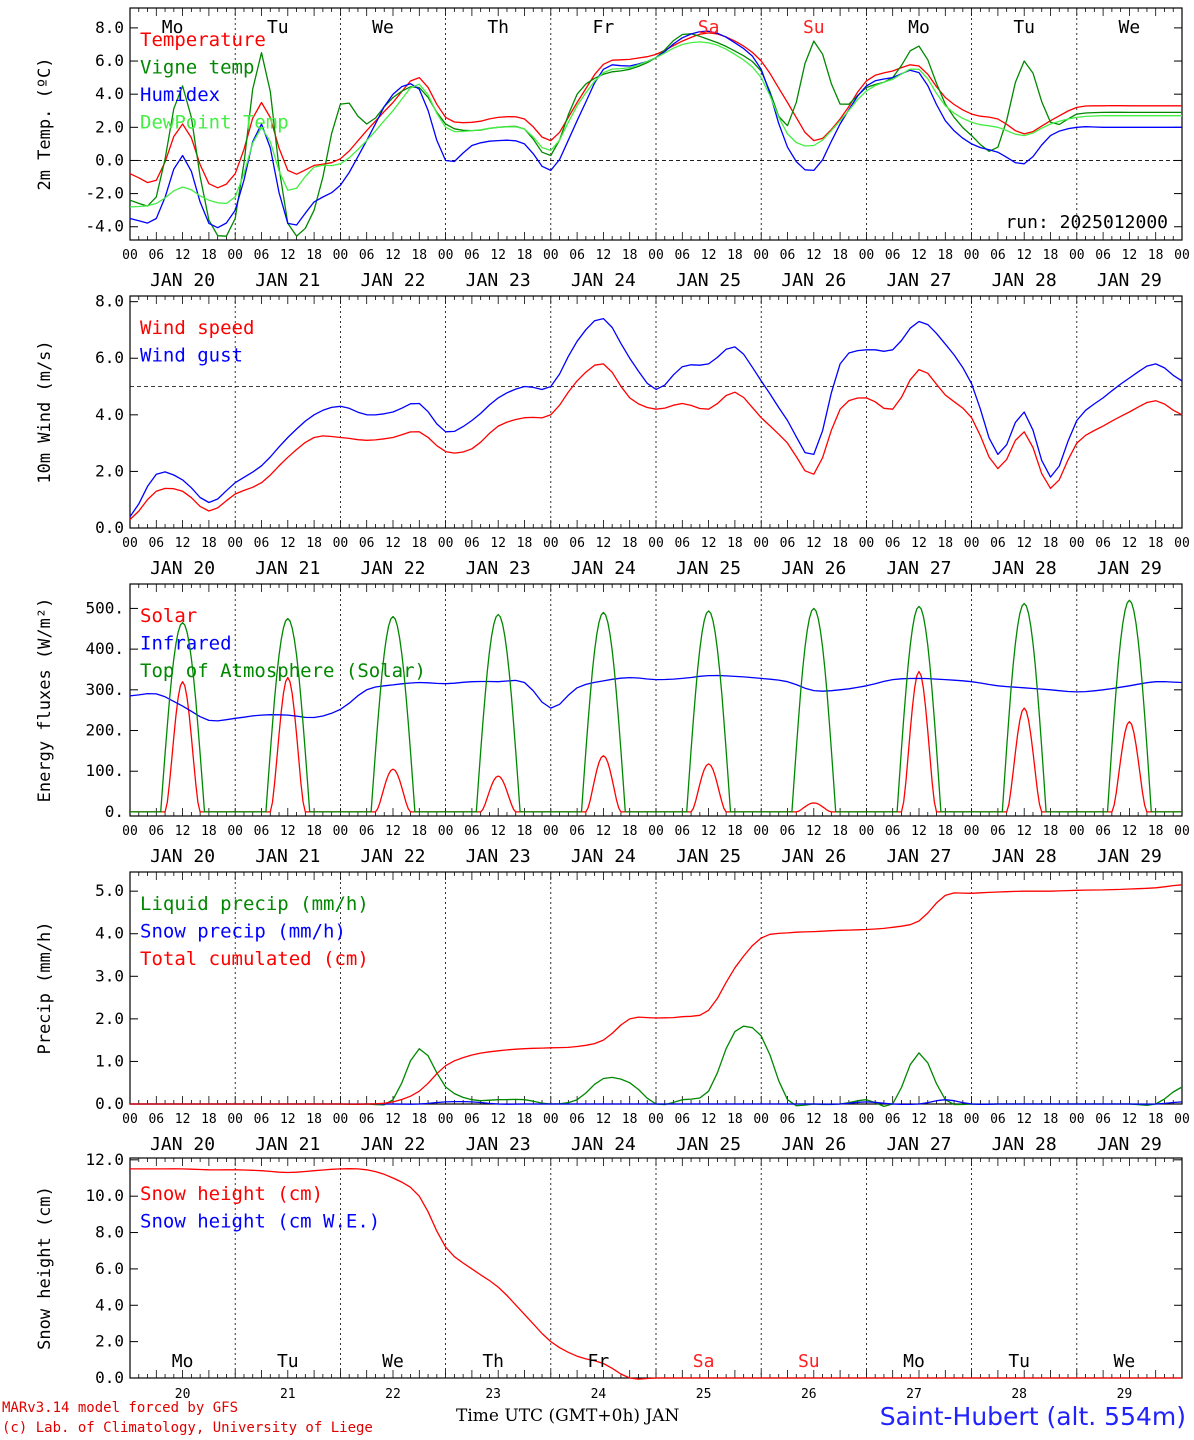 Image resolution: width=1194 pixels, height=1440 pixels. I want to click on panel-1-series-temperature, so click(655, 110).